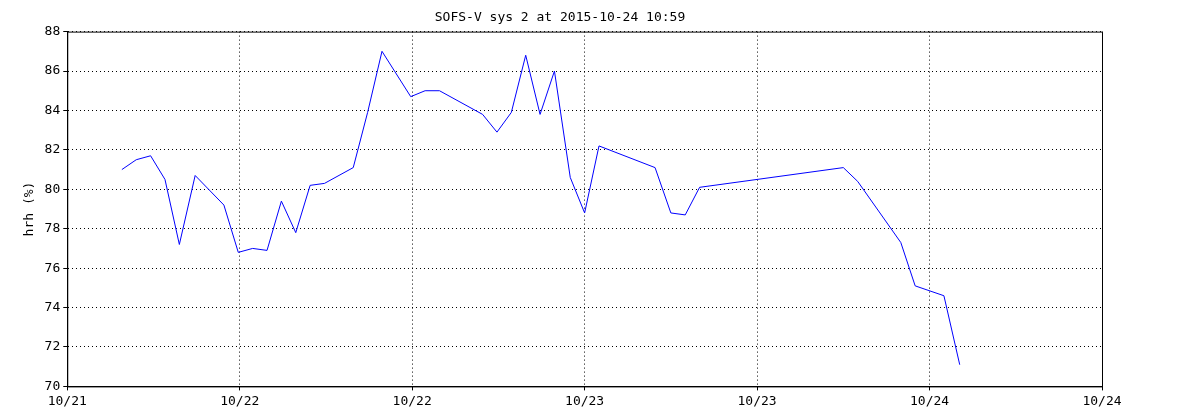  Describe the element at coordinates (52, 188) in the screenshot. I see `y-tick-label: 80` at that location.